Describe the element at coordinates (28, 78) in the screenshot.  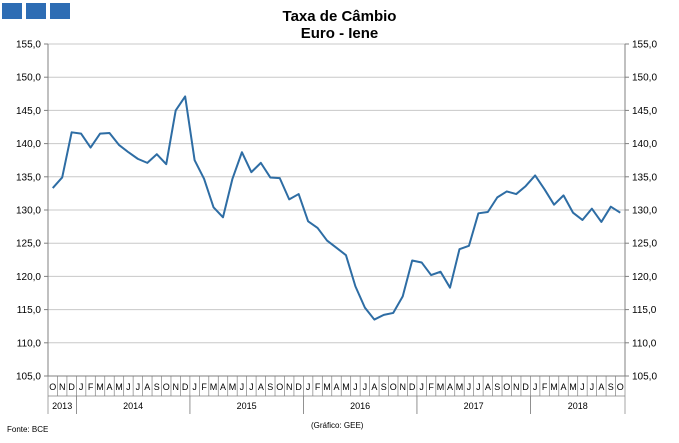
I see `y-tick-label-left: 150,0` at that location.